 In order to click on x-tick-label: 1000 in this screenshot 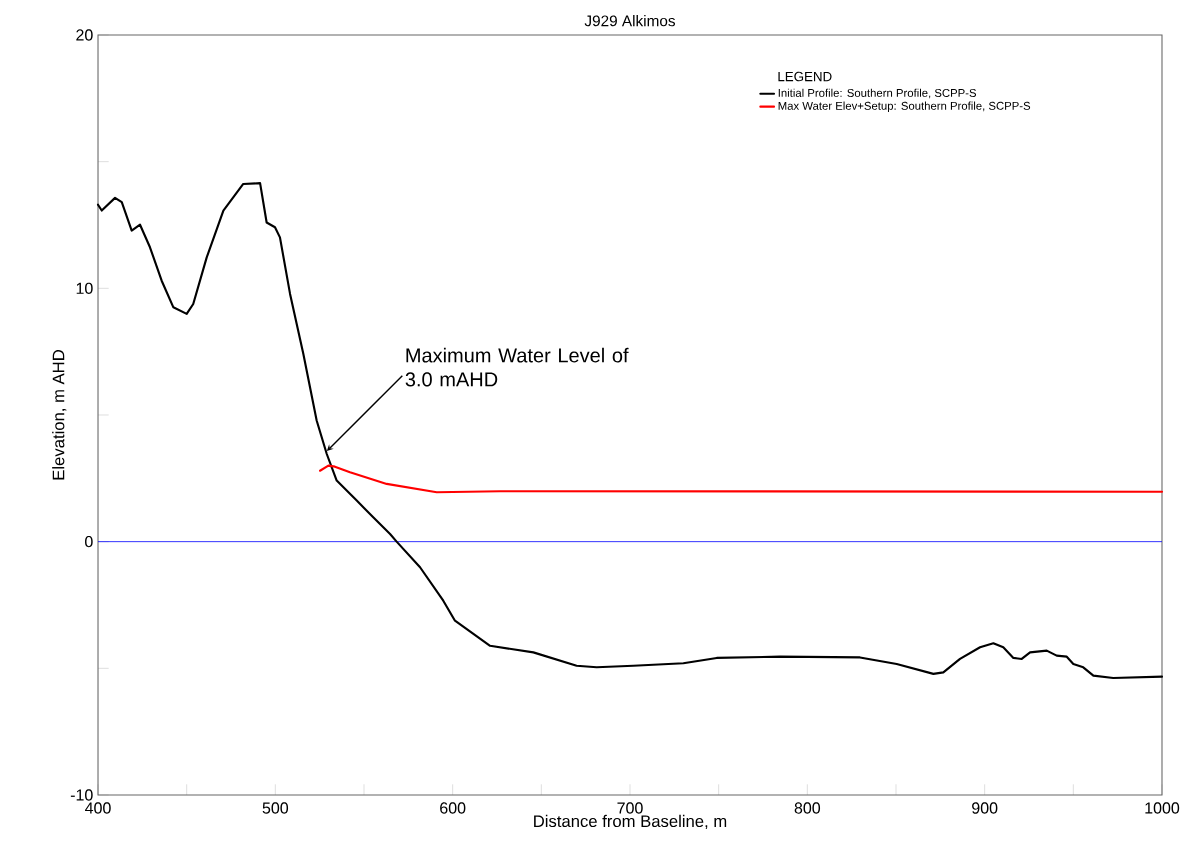, I will do `click(1162, 808)`.